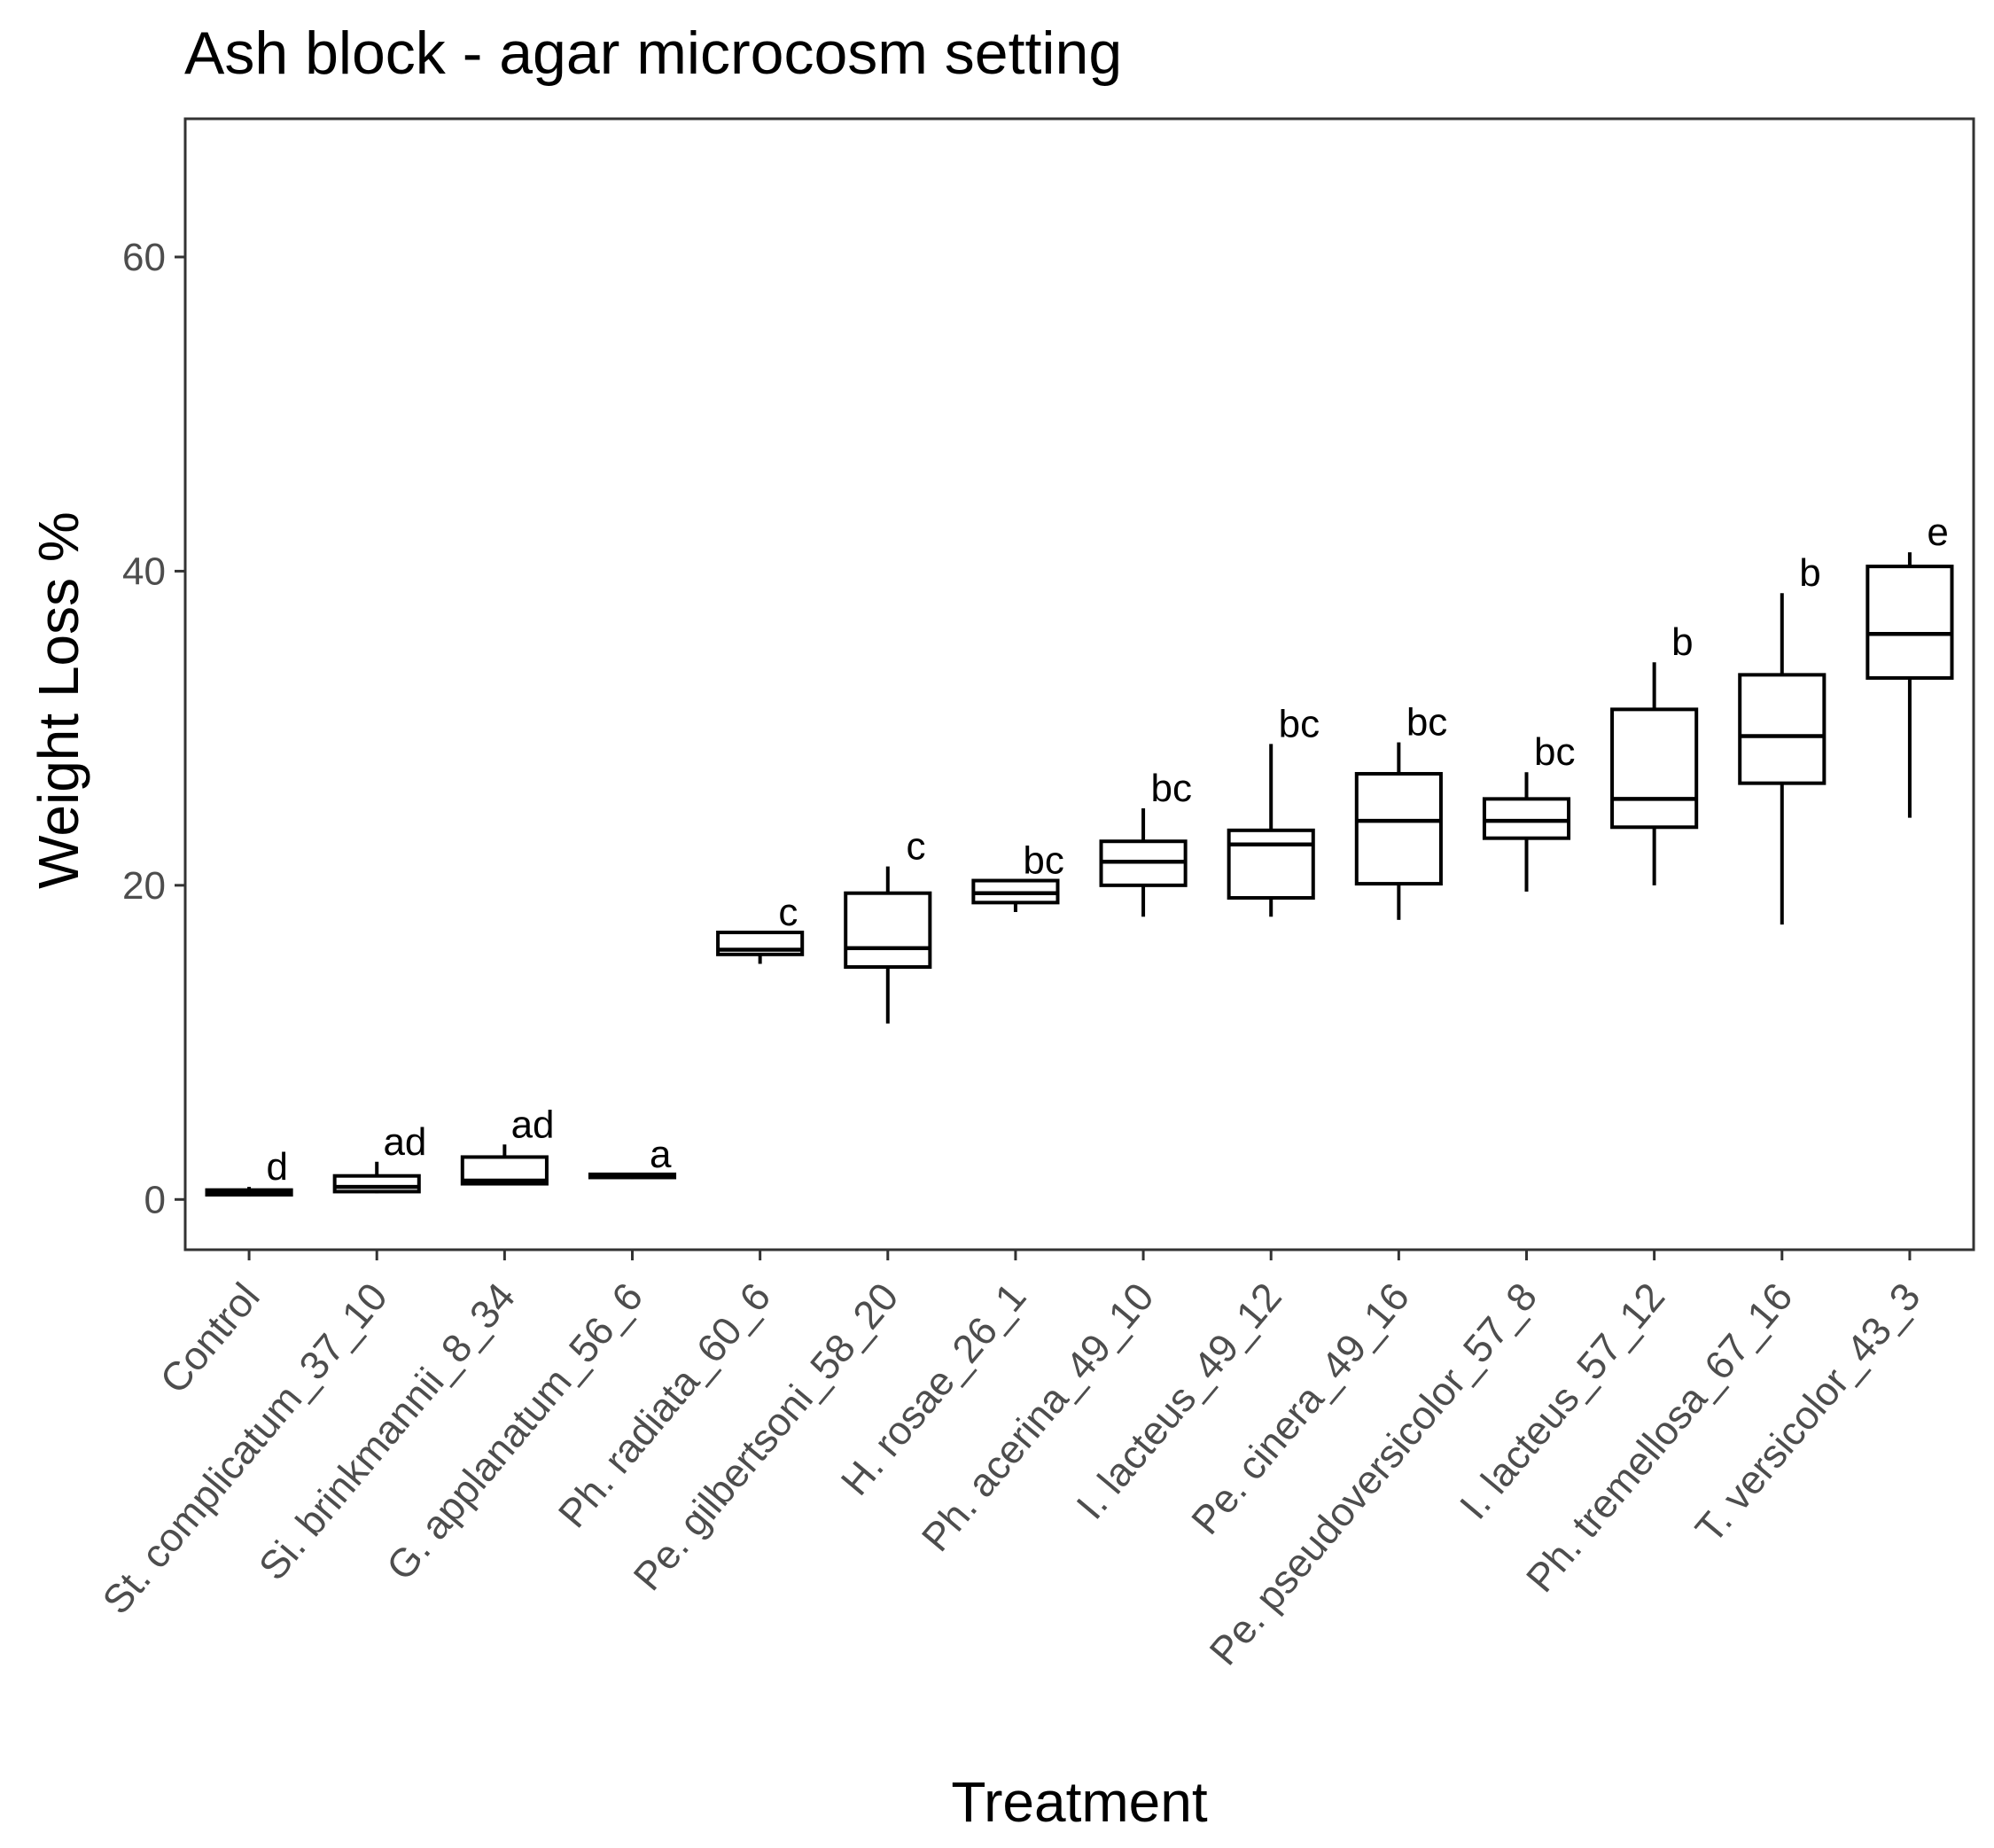 This screenshot has height=1848, width=1994. What do you see at coordinates (155, 1199) in the screenshot?
I see `y-tick-label: 0` at bounding box center [155, 1199].